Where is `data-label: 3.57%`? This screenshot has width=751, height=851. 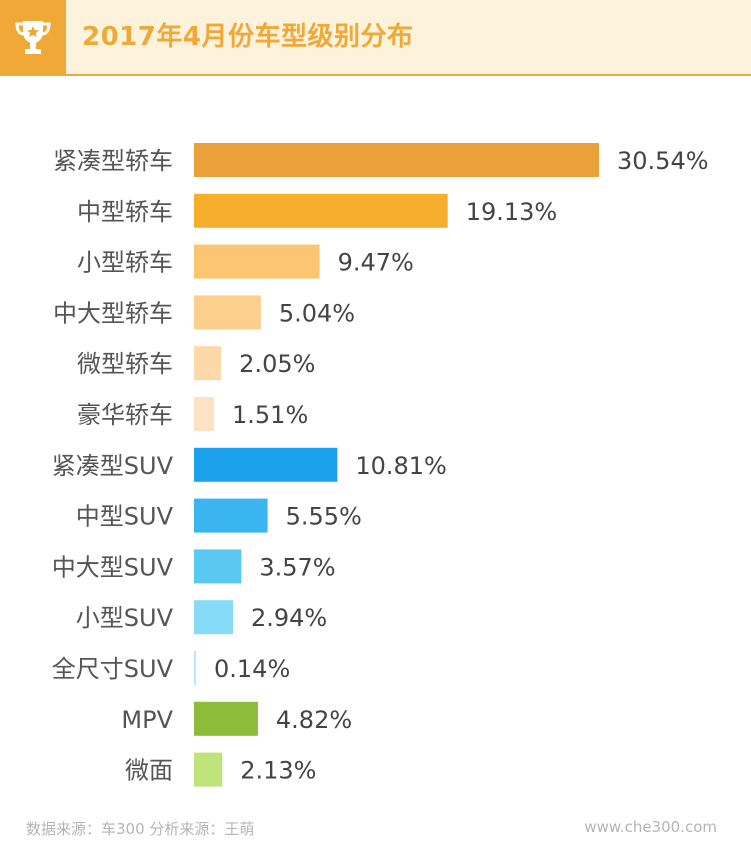 data-label: 3.57% is located at coordinates (297, 567).